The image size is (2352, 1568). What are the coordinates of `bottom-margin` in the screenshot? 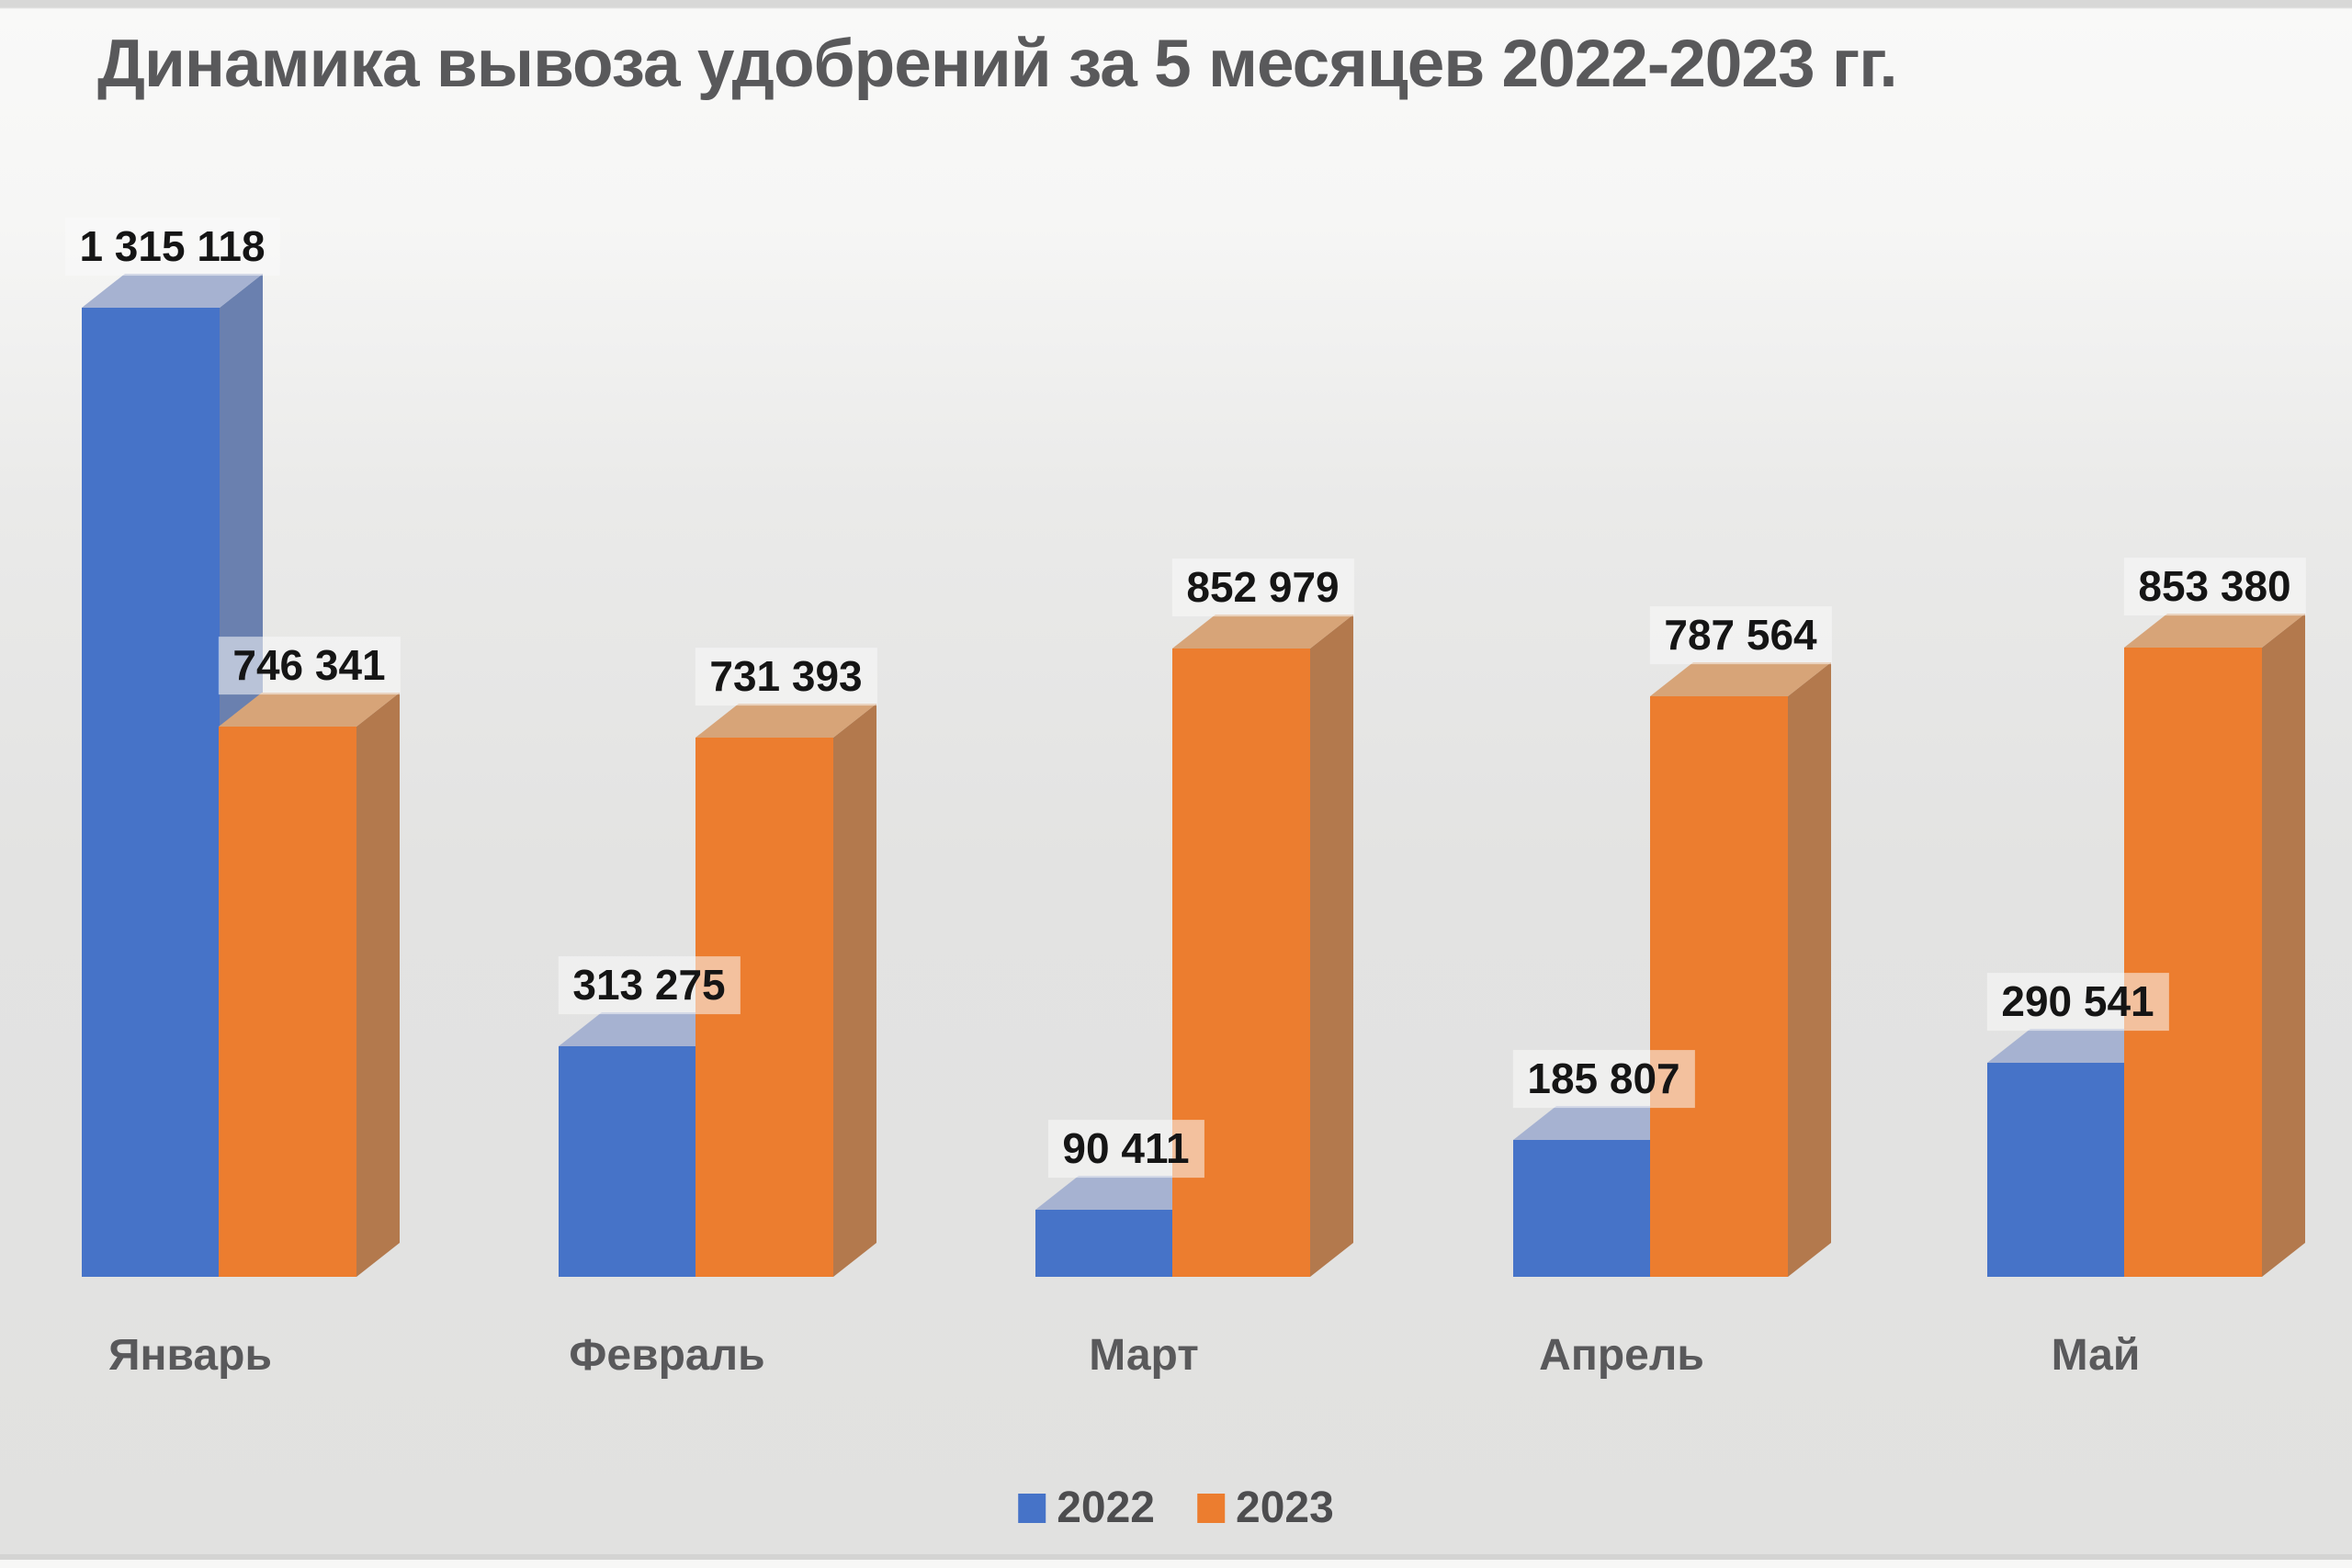 It's located at (1176, 1564).